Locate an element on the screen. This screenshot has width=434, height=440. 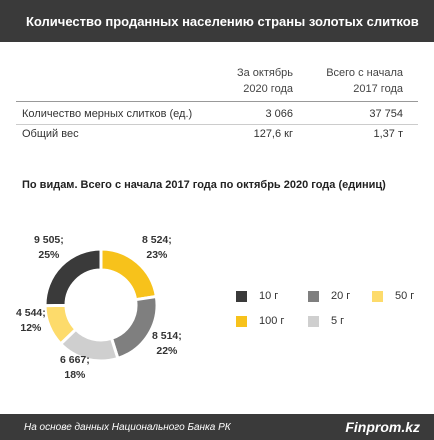
legend-item: 100 г is located at coordinates (260, 321).